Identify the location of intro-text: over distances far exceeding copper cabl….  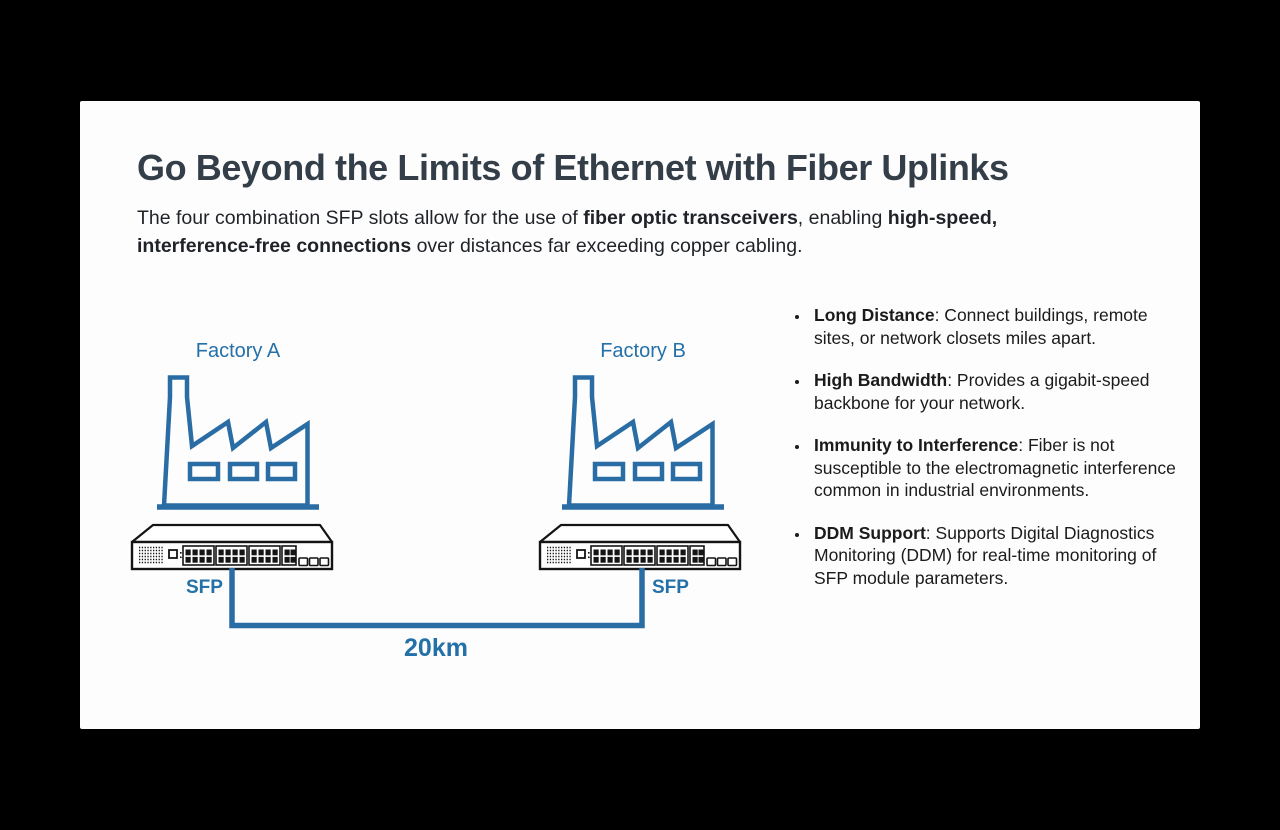
(607, 245).